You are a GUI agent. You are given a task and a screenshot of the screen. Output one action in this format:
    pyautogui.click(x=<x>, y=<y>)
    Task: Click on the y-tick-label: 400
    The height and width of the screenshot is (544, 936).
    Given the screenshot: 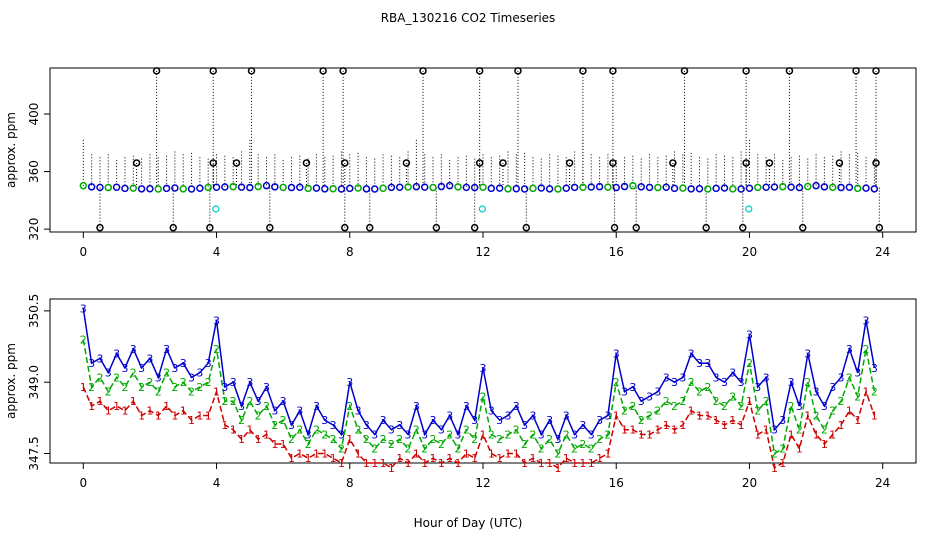 What is the action you would take?
    pyautogui.click(x=34, y=114)
    